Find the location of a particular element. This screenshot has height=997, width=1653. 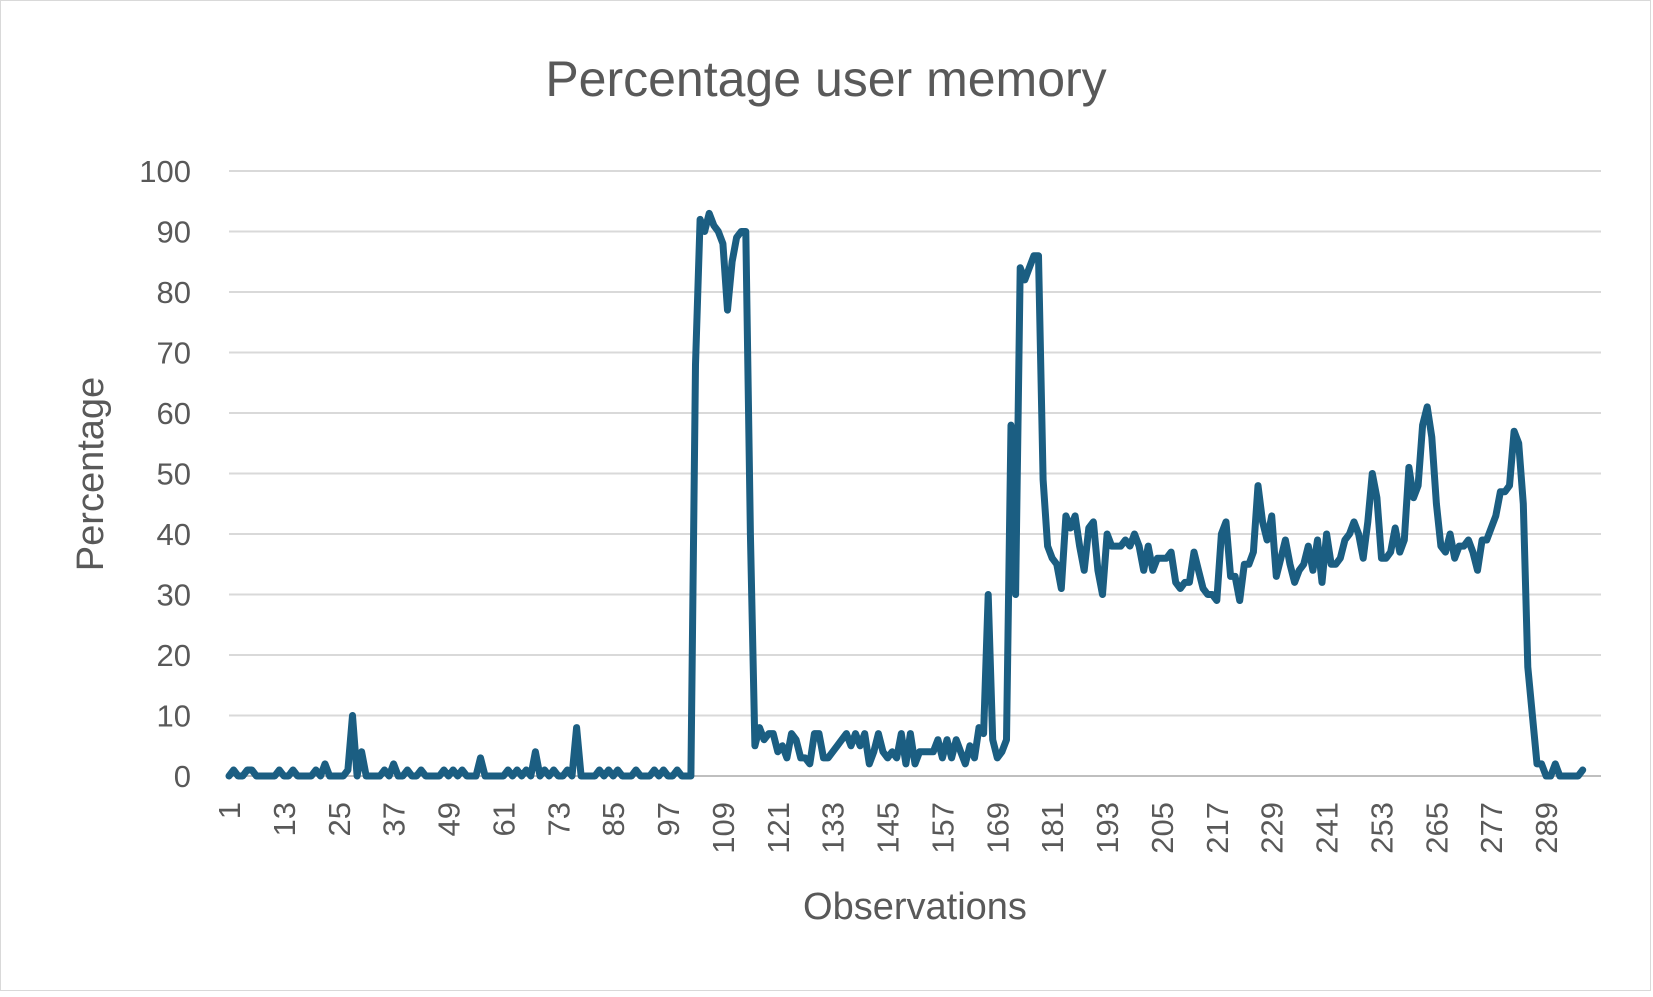

x-tick-label: 61 is located at coordinates (503, 819).